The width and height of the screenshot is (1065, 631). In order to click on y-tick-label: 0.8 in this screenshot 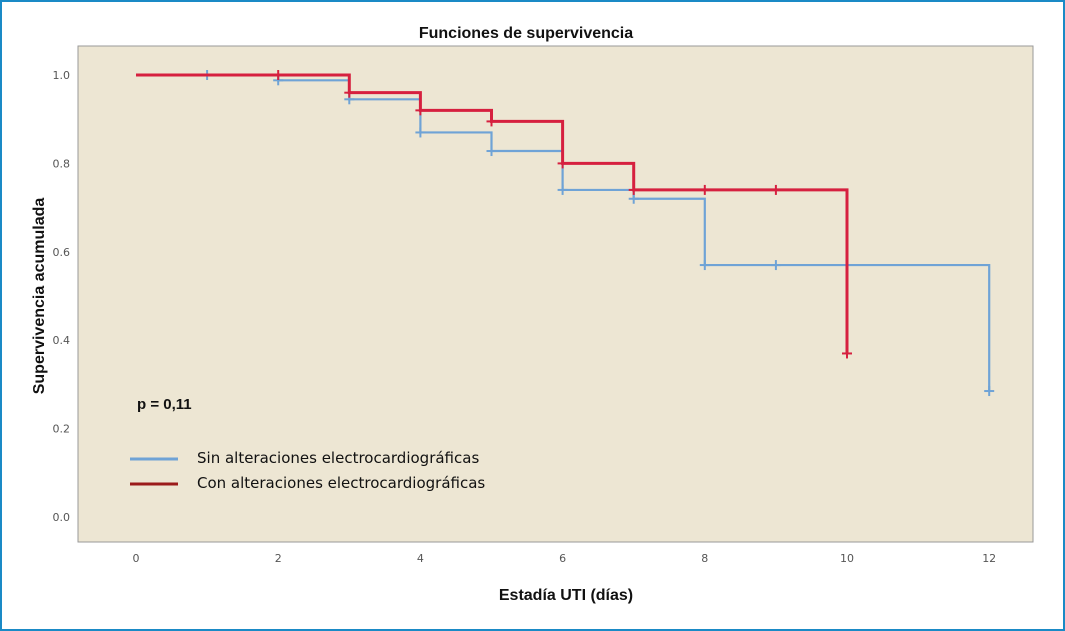, I will do `click(62, 163)`.